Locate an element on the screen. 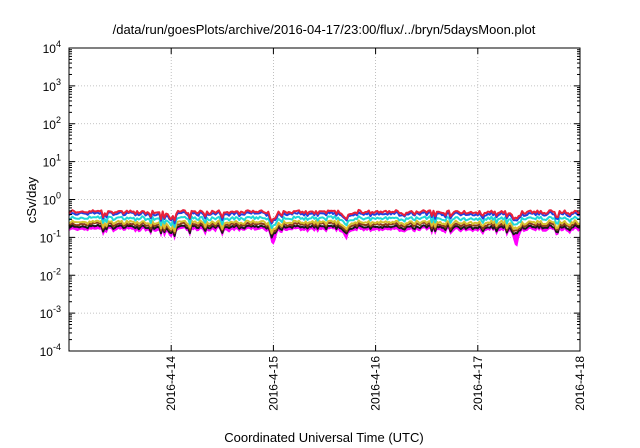  x-tick-label: 2016-4-15 is located at coordinates (273, 383).